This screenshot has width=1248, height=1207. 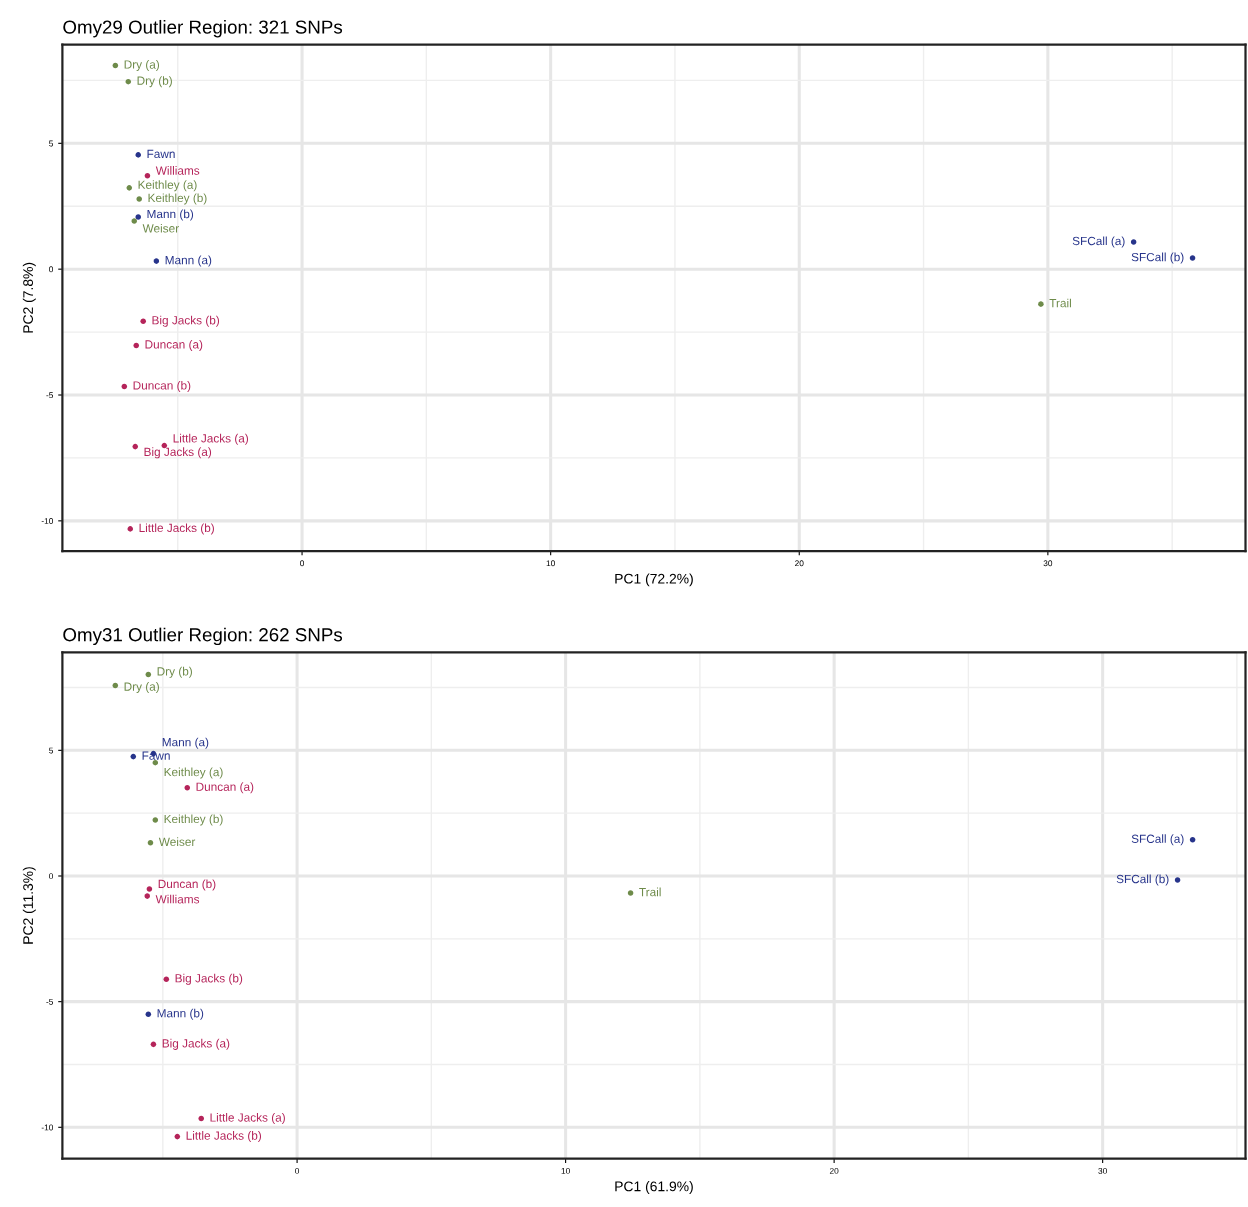 I want to click on x-axis-title: PC1 (61.9%), so click(x=654, y=1188).